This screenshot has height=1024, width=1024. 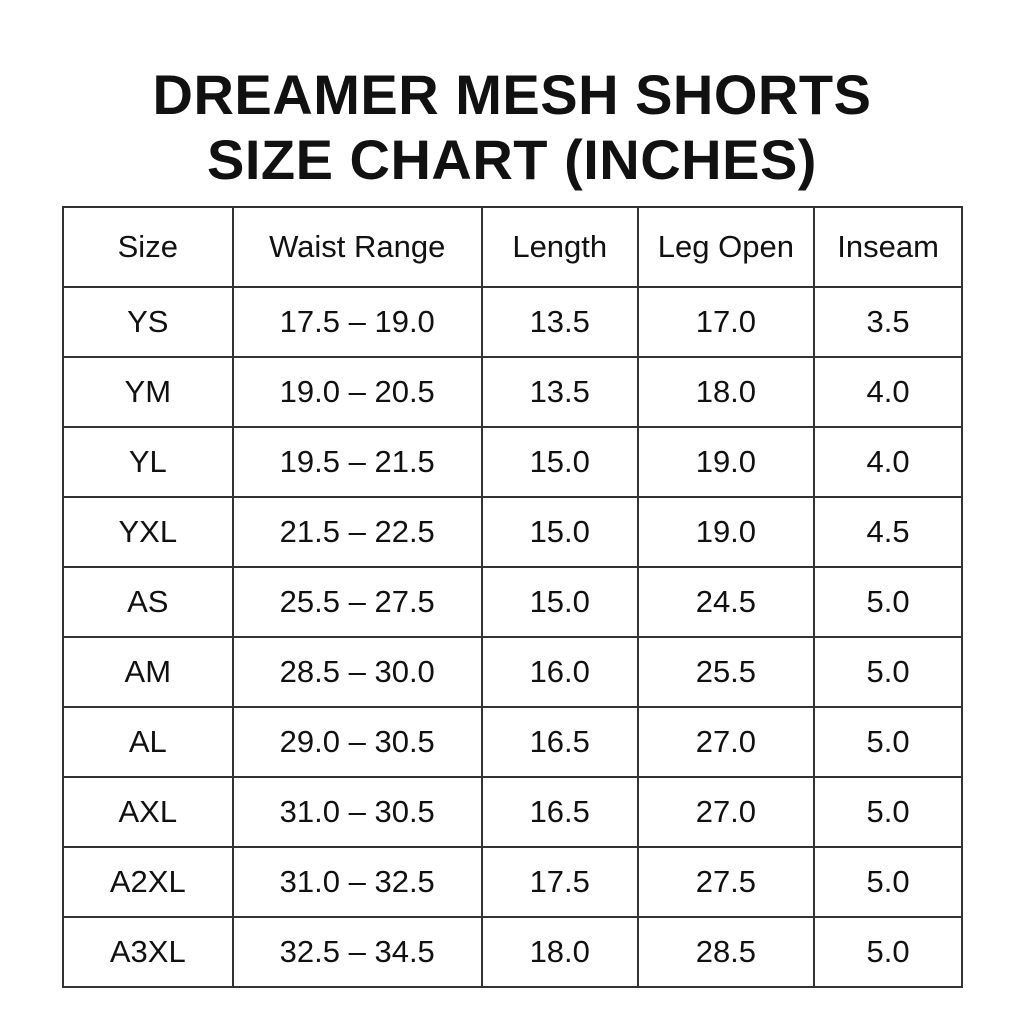 I want to click on cell-size: AXL, so click(x=148, y=812).